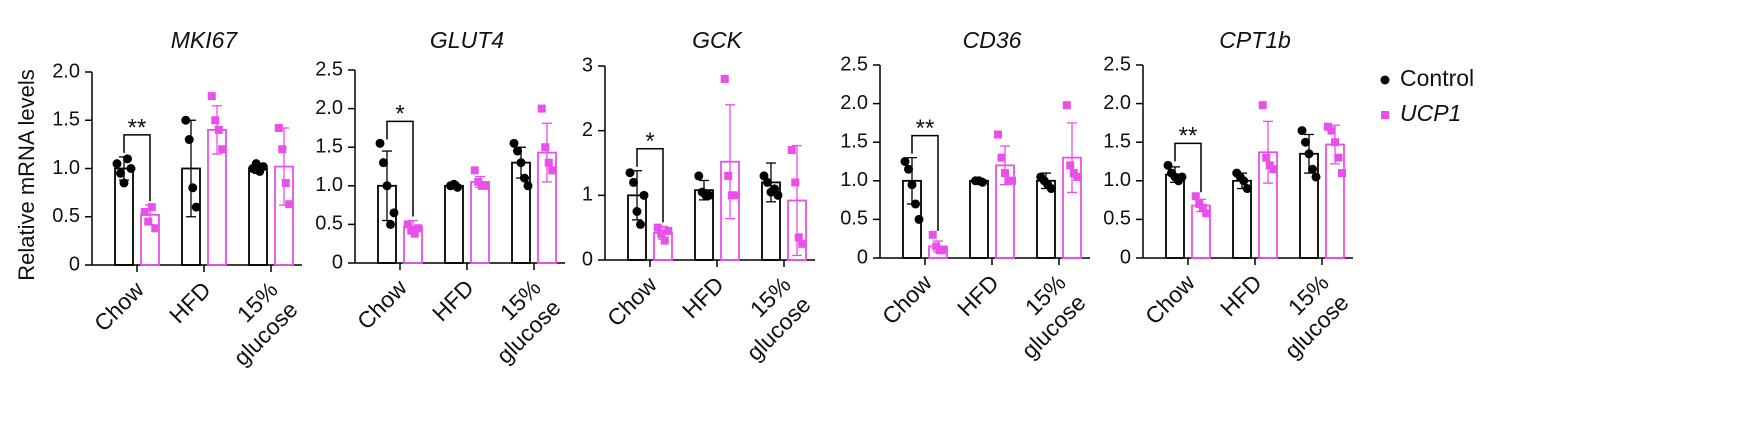 The height and width of the screenshot is (425, 1756). I want to click on chart-title: MKI67, so click(205, 40).